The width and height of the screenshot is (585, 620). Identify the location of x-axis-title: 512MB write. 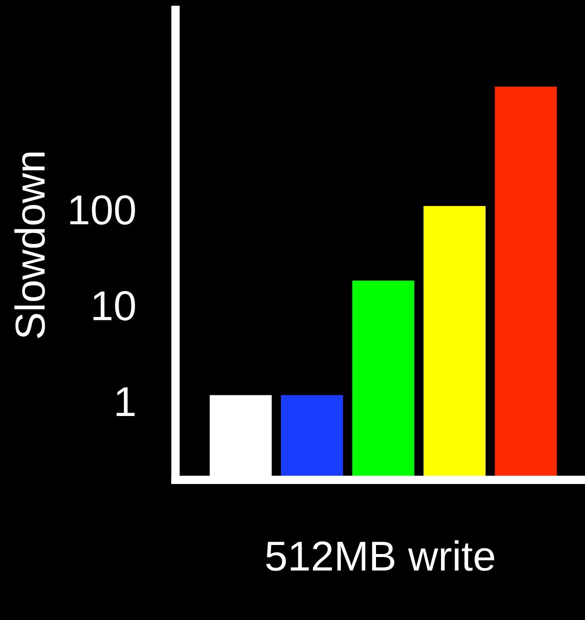
(380, 555).